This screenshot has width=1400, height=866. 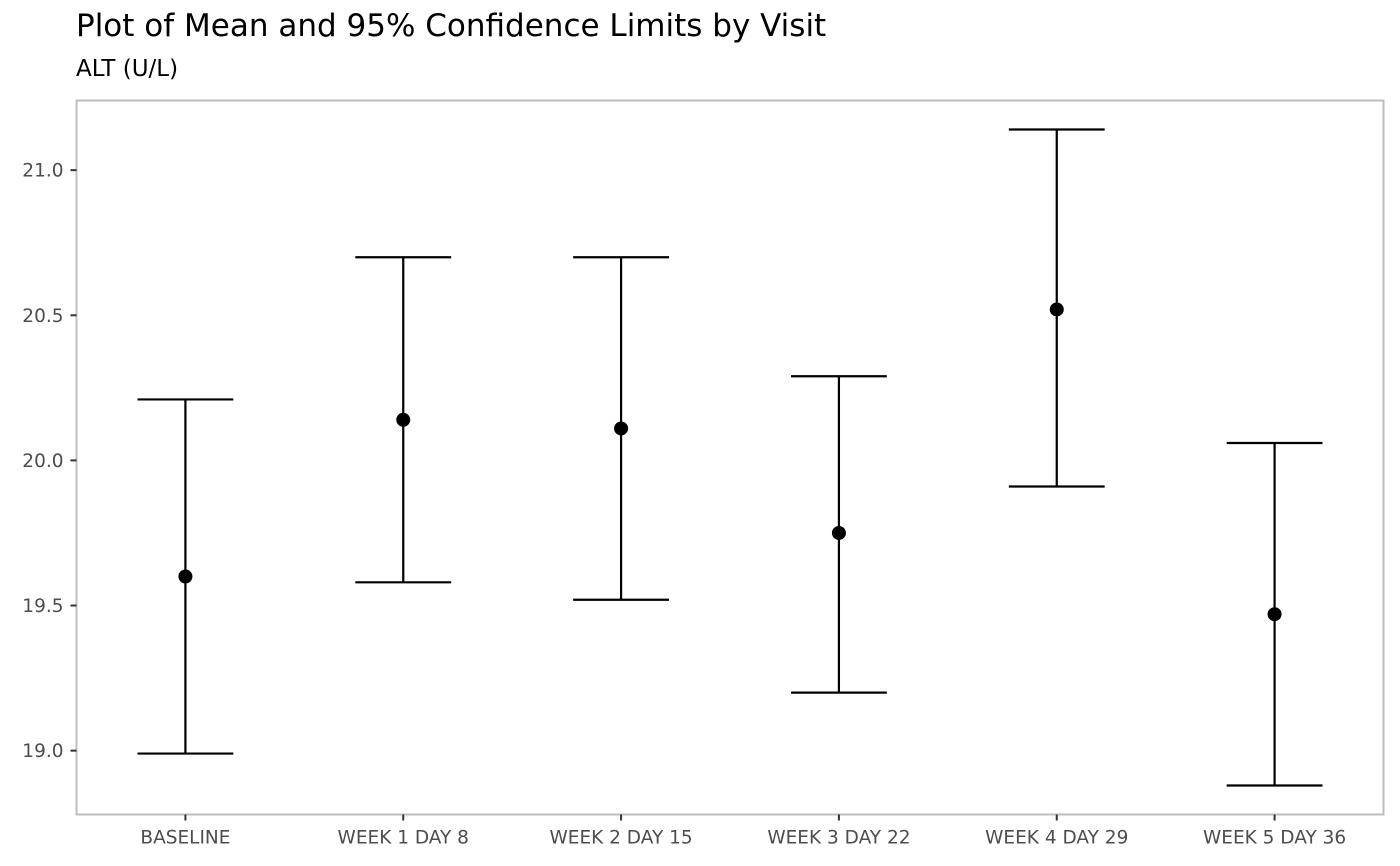 I want to click on y-tick-label: 19.5, so click(x=42, y=606).